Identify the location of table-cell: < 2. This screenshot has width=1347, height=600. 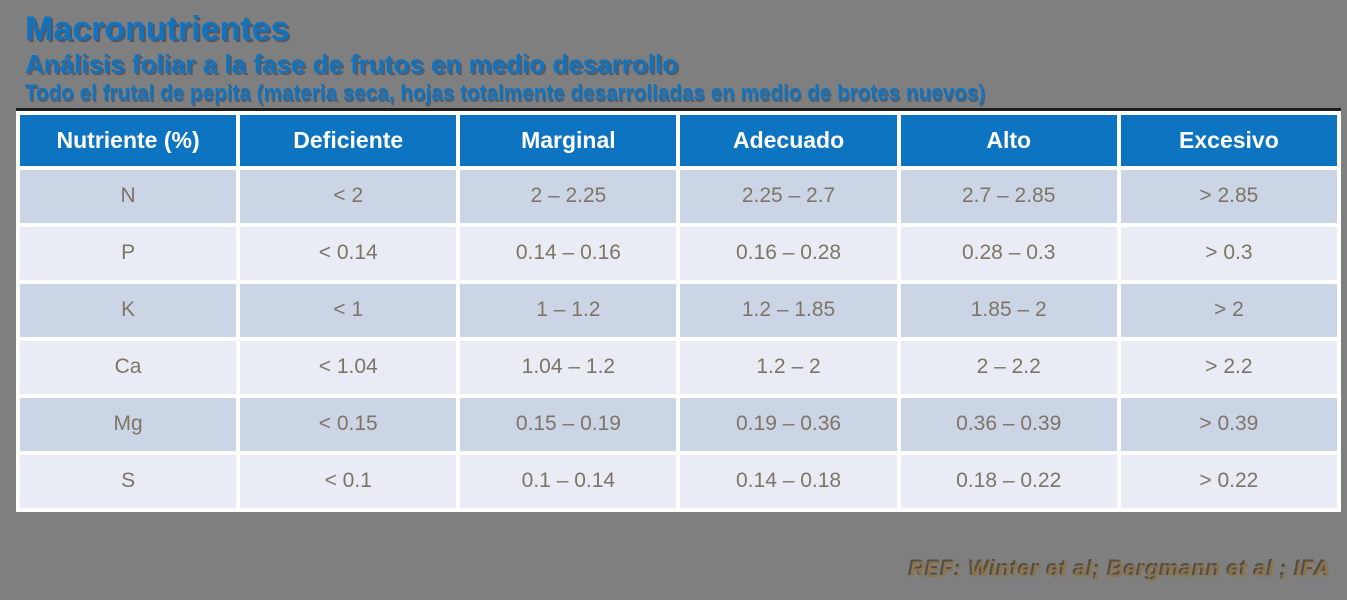
(348, 196).